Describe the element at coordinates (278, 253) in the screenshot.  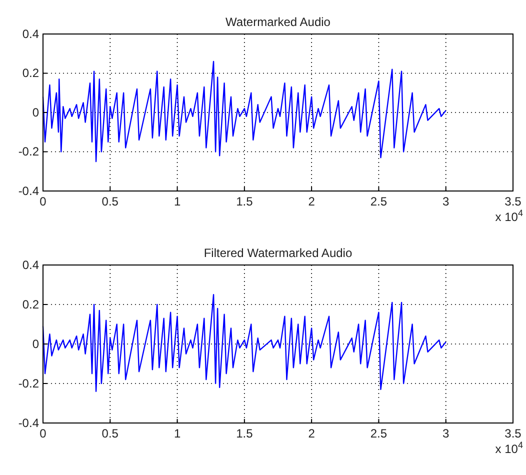
I see `chart-title: Filtered Watermarked Audio` at that location.